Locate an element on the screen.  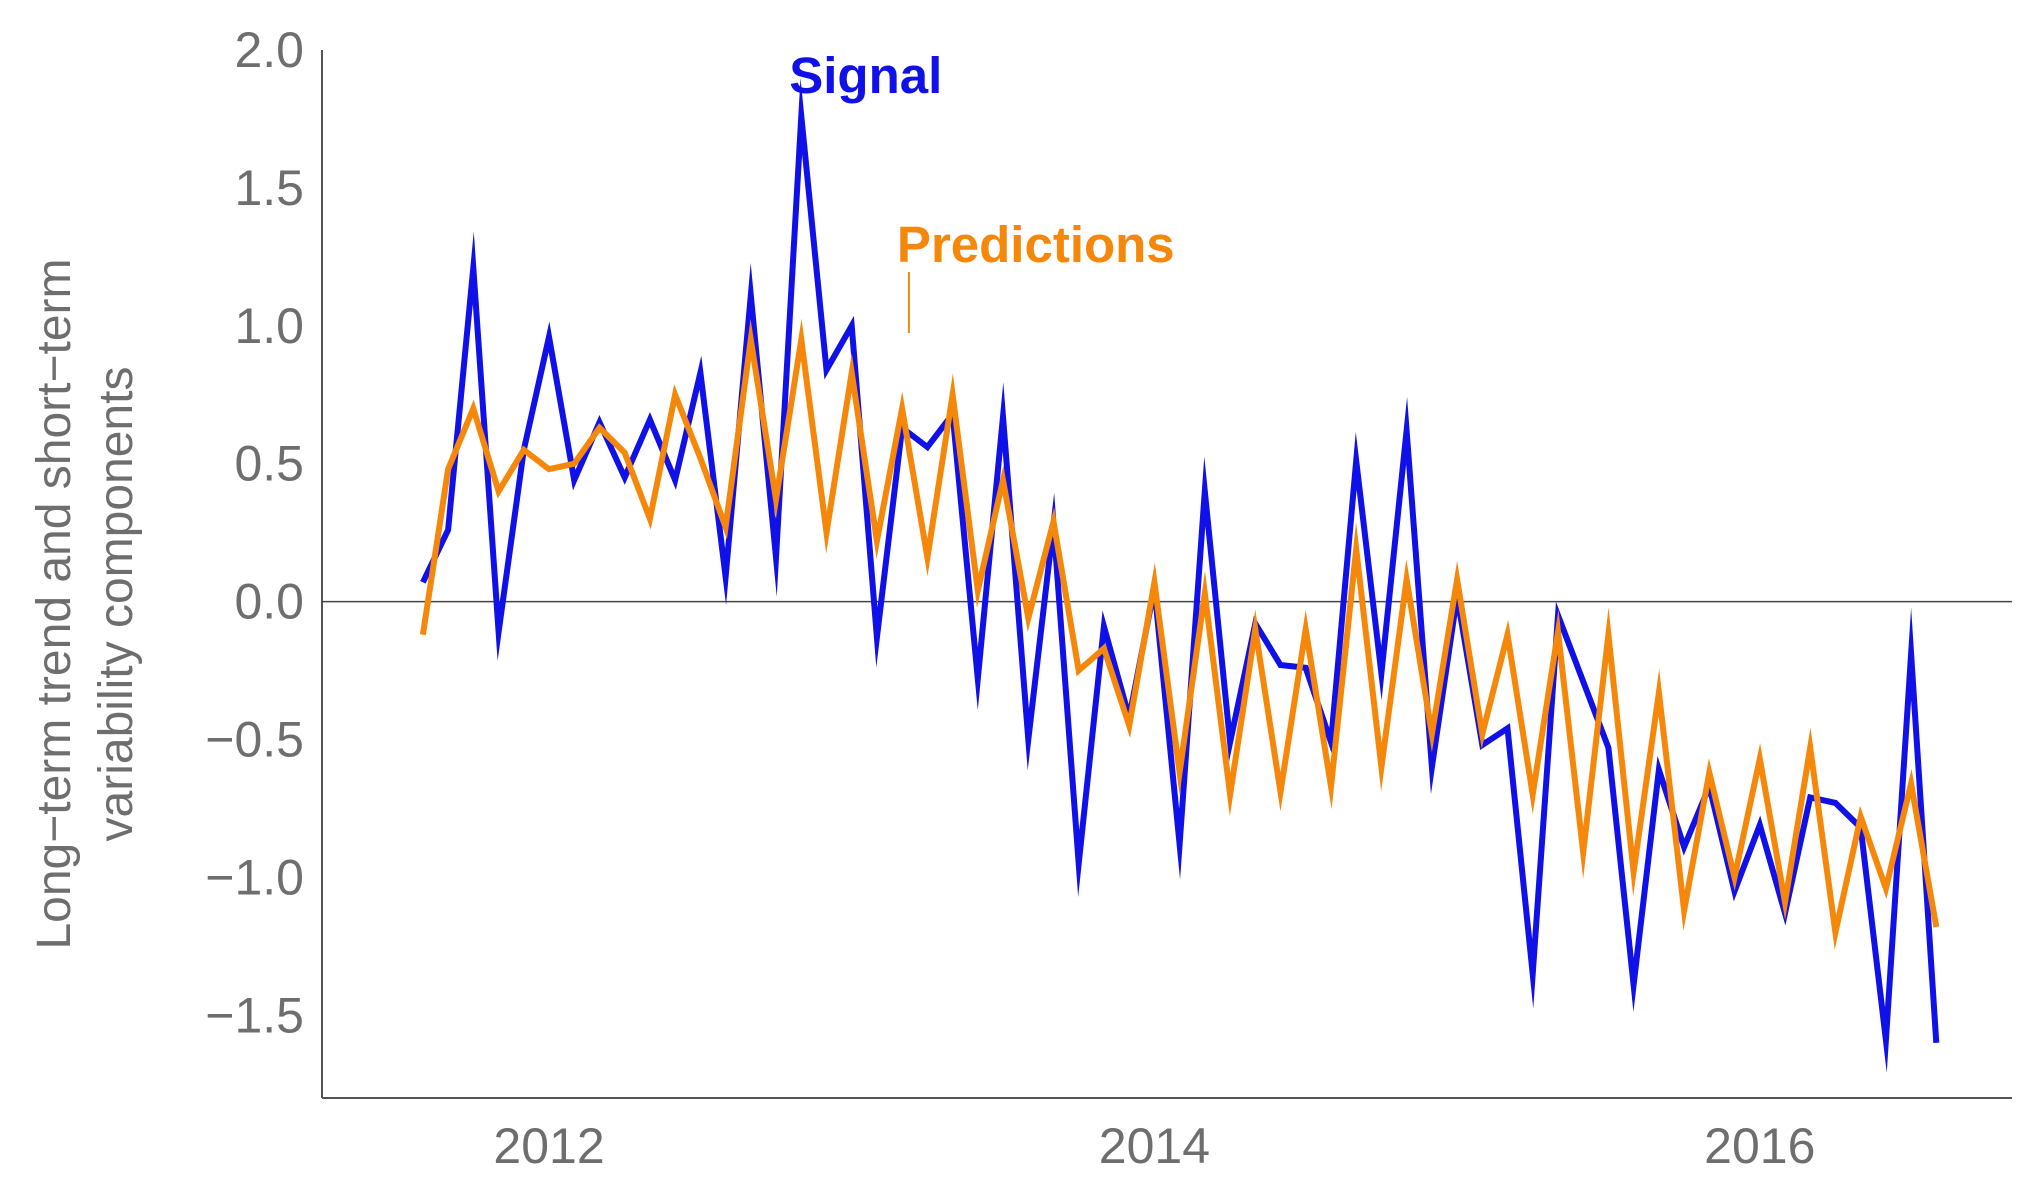
x-tick-label: 2014 is located at coordinates (1154, 1146).